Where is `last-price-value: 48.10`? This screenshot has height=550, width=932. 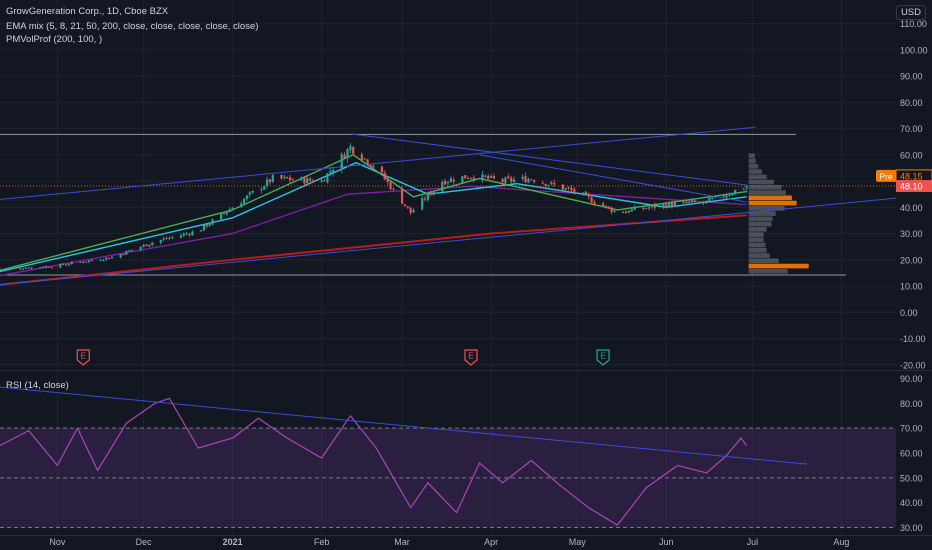 last-price-value: 48.10 is located at coordinates (911, 187).